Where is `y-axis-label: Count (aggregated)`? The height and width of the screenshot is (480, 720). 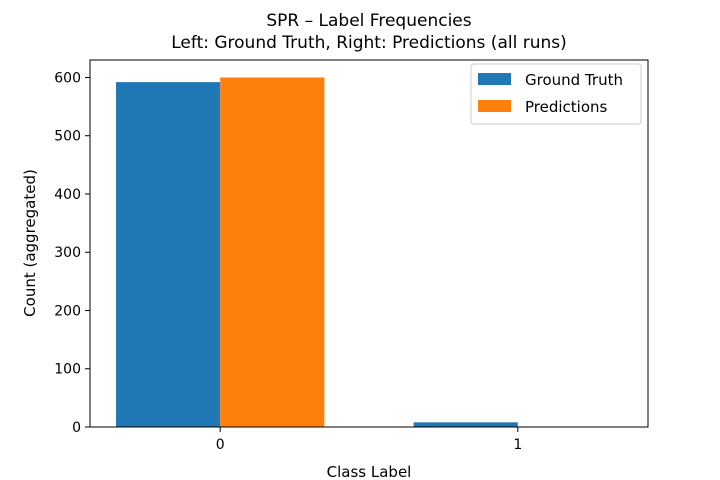
y-axis-label: Count (aggregated) is located at coordinates (30, 243).